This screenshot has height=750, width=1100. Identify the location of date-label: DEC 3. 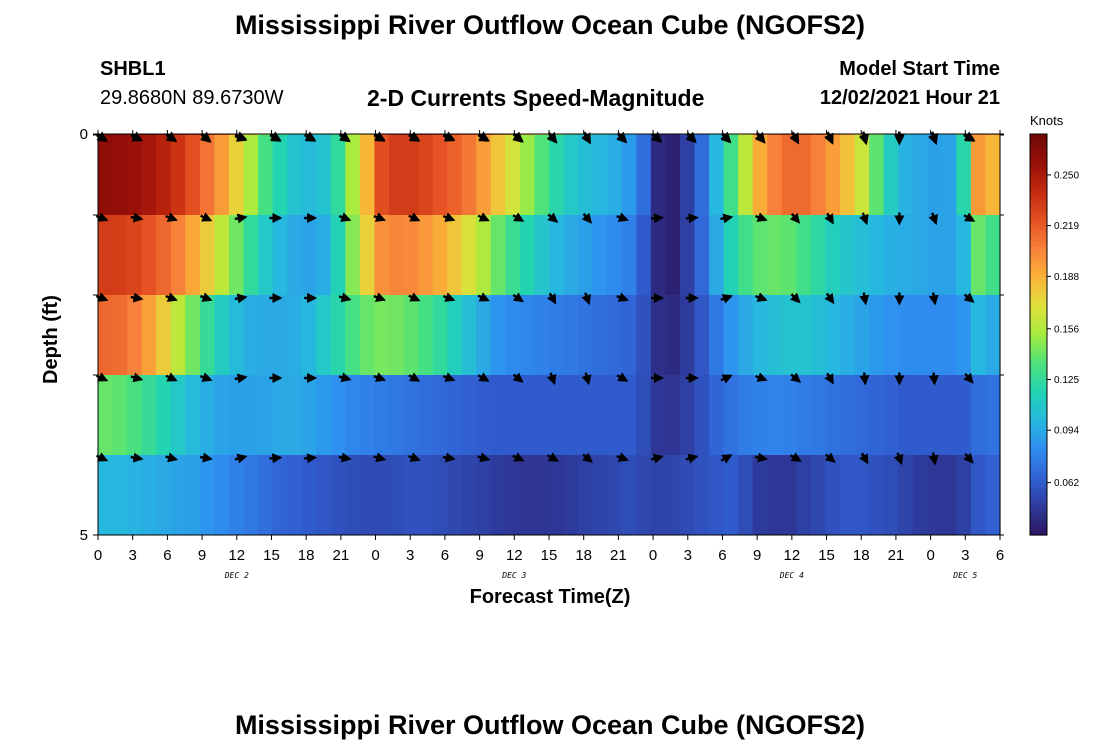
(513, 575).